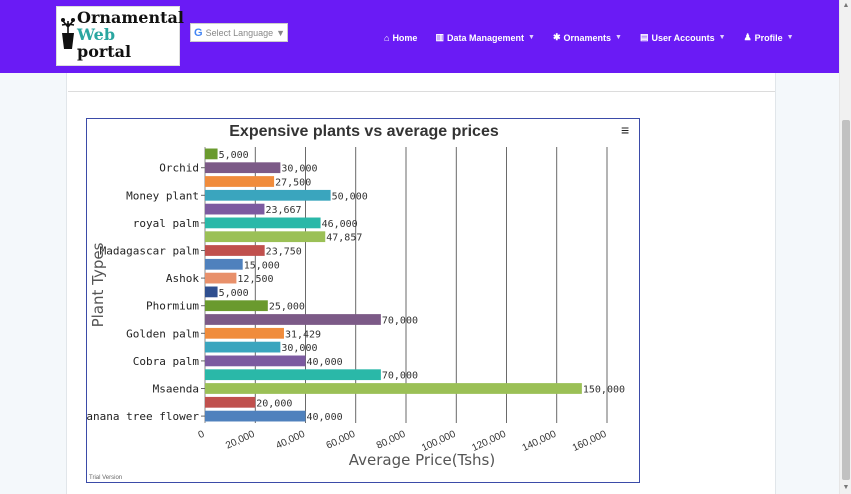 This screenshot has width=851, height=494. I want to click on gear-icon: ✱, so click(556, 37).